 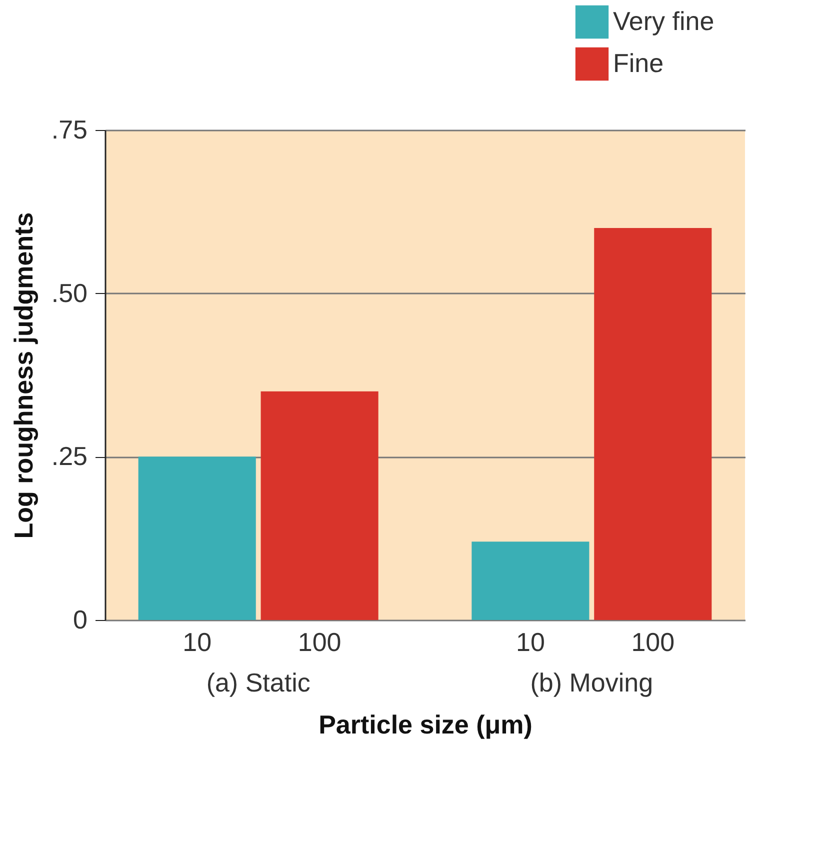 What do you see at coordinates (69, 129) in the screenshot?
I see `y-tick-label: .75` at bounding box center [69, 129].